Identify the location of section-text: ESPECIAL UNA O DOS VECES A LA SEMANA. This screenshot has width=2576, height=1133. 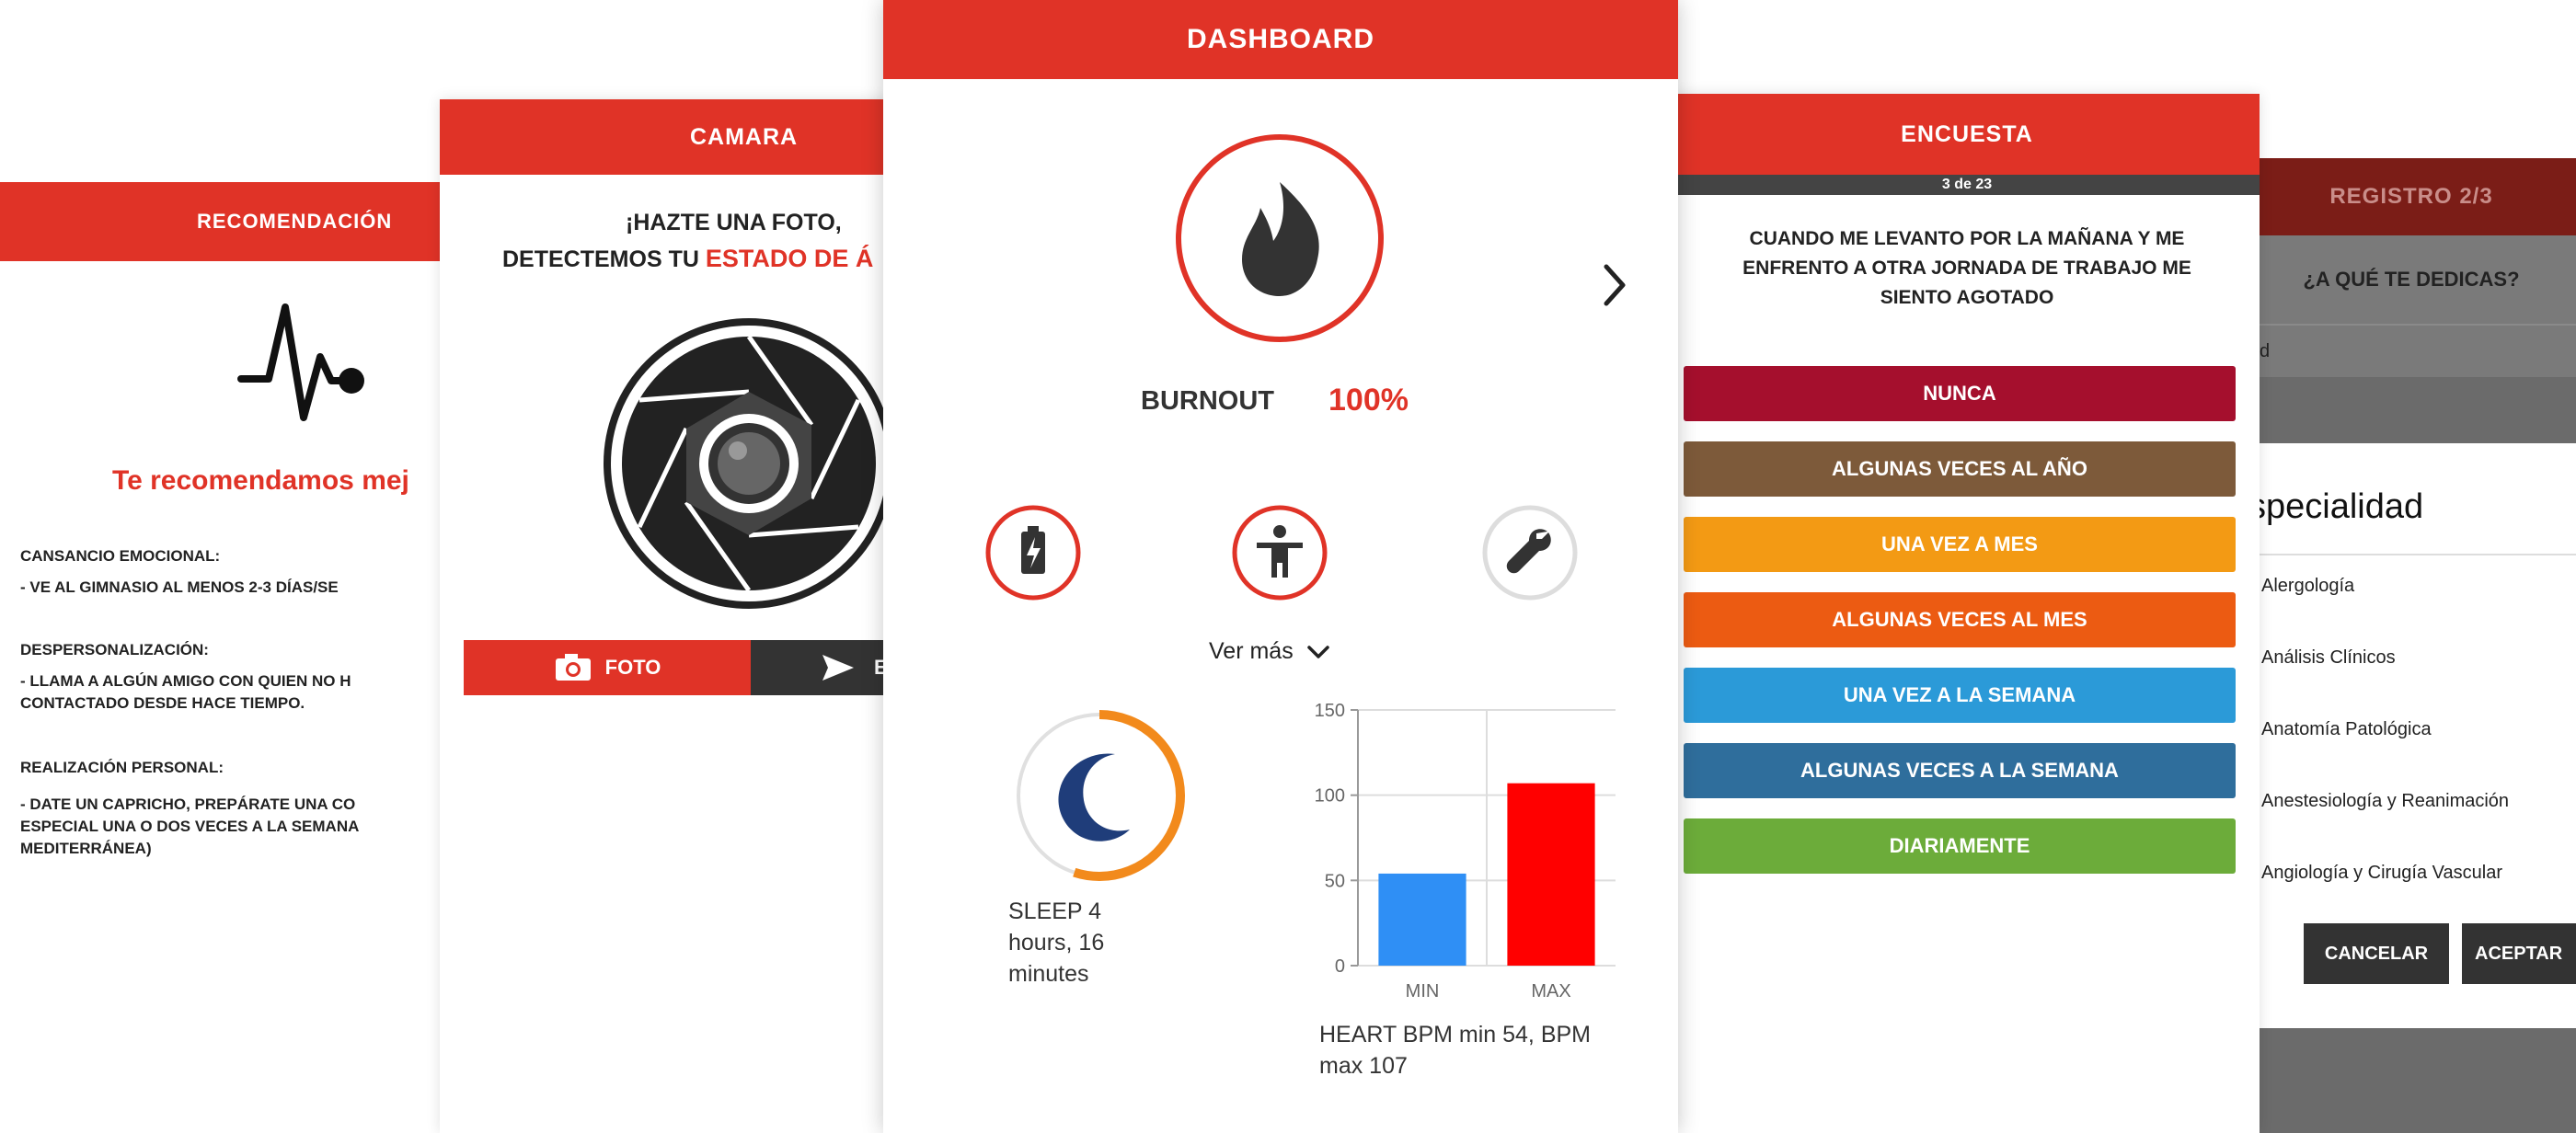
(190, 826).